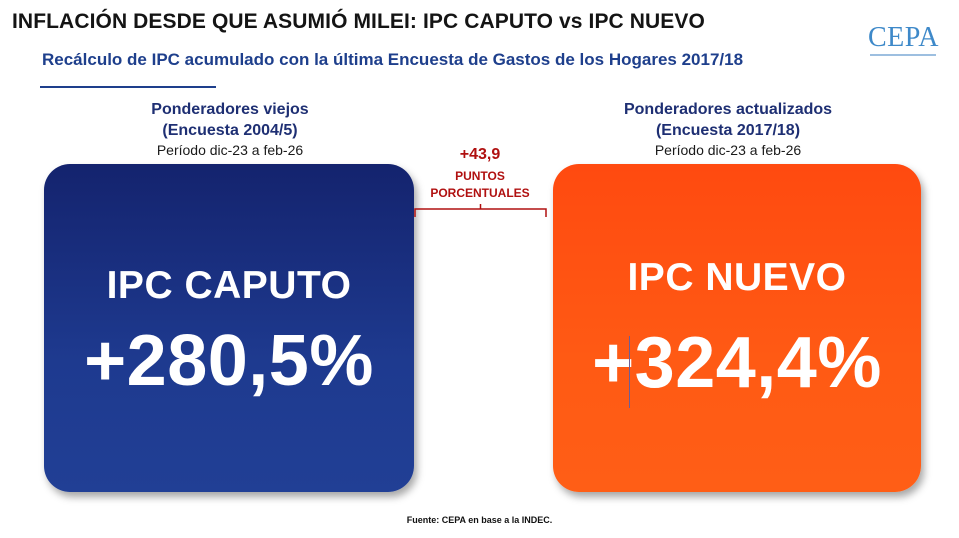  What do you see at coordinates (480, 210) in the screenshot?
I see `difference-bracket-icon` at bounding box center [480, 210].